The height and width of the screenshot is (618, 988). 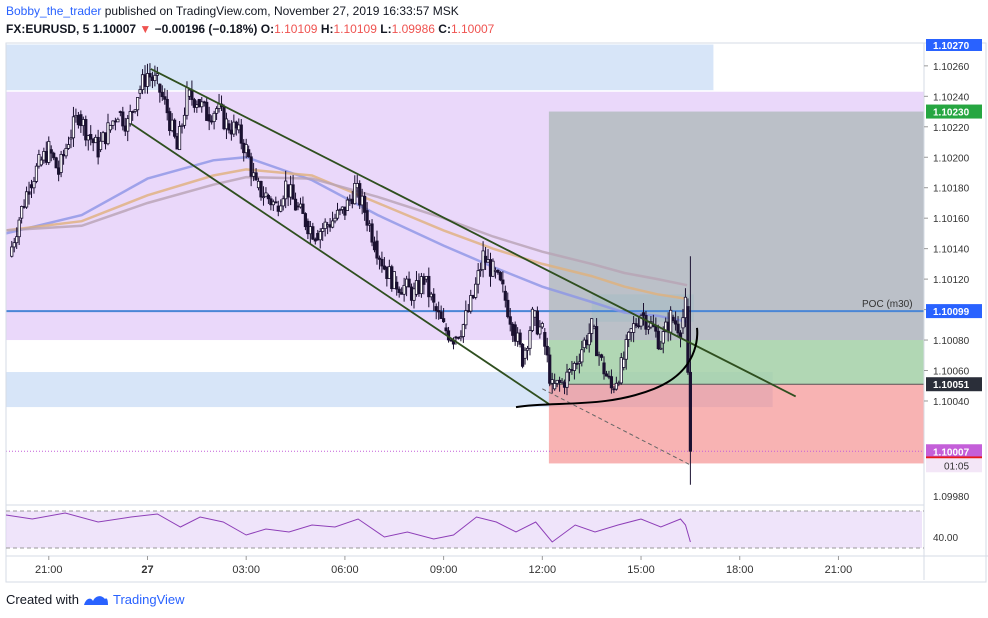 I want to click on x-tick-label-0: 21:00, so click(x=49, y=570).